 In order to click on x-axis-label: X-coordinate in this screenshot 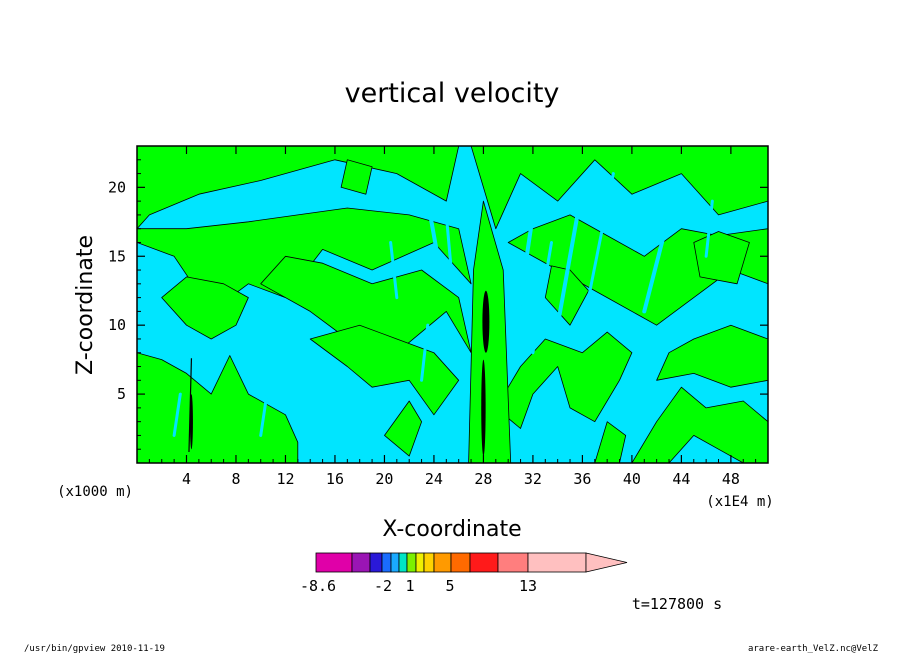, I will do `click(451, 529)`.